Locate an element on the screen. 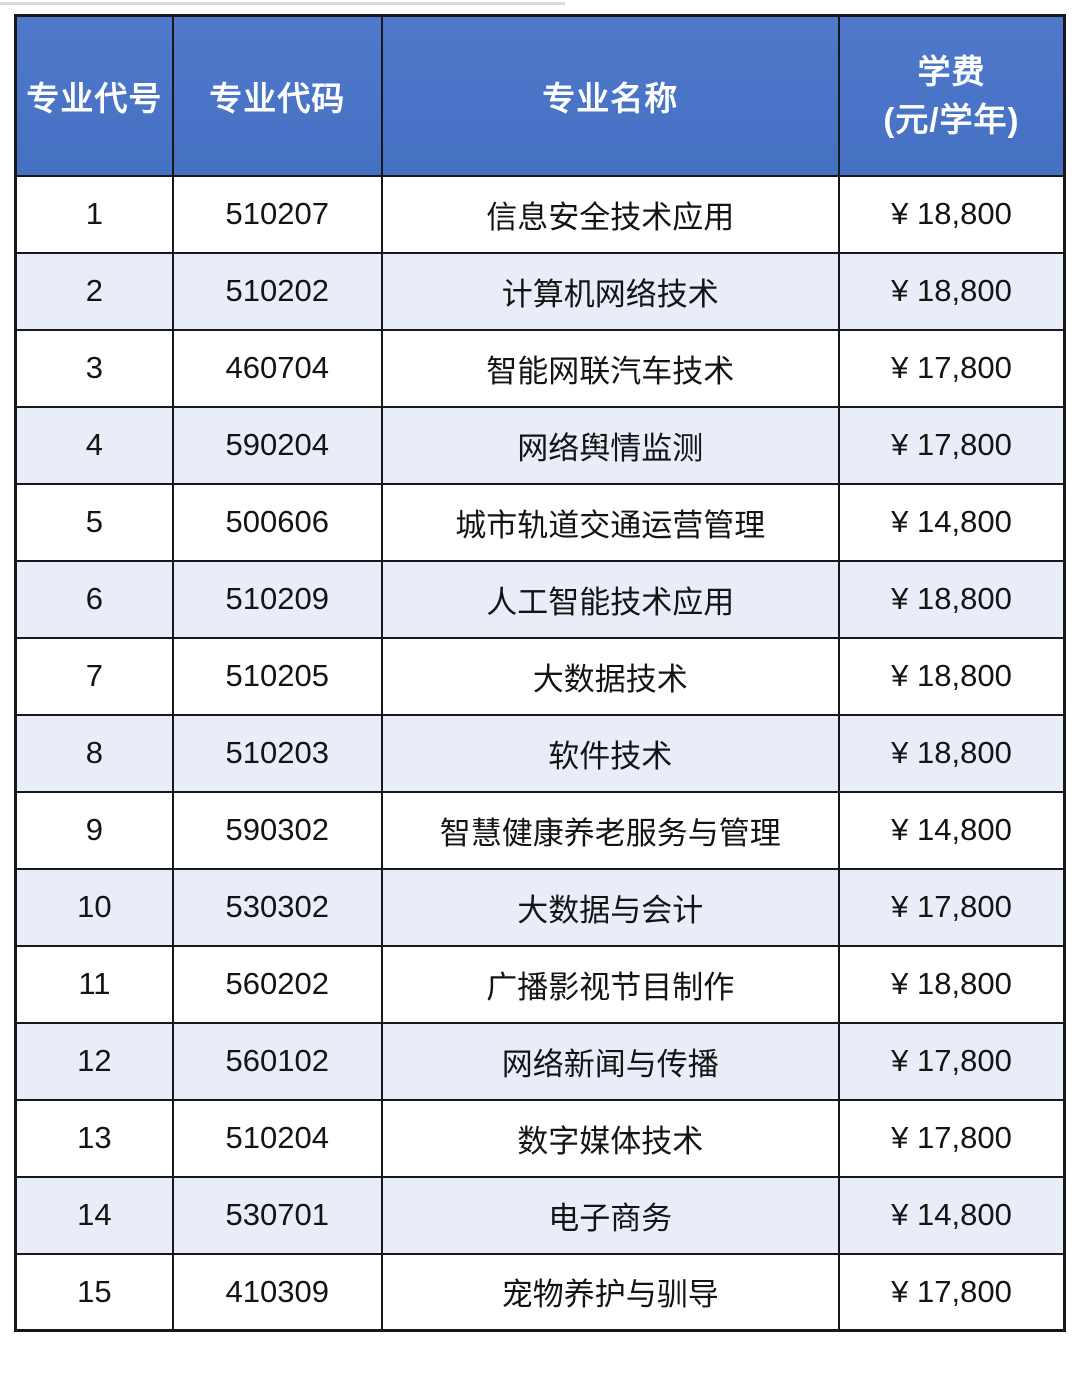  cell-major-code: 510205 is located at coordinates (277, 676).